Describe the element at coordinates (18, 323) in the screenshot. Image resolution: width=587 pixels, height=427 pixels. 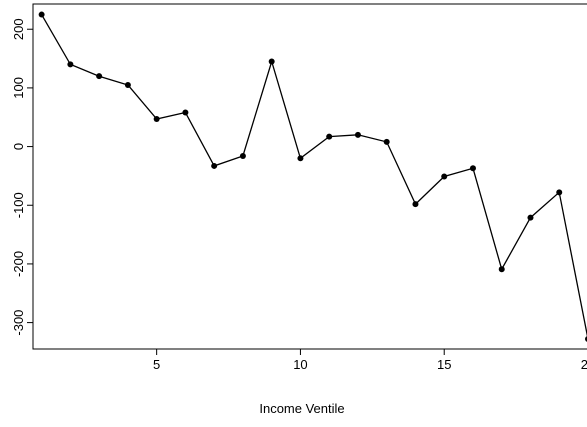
I see `y-tick-label: -300` at that location.